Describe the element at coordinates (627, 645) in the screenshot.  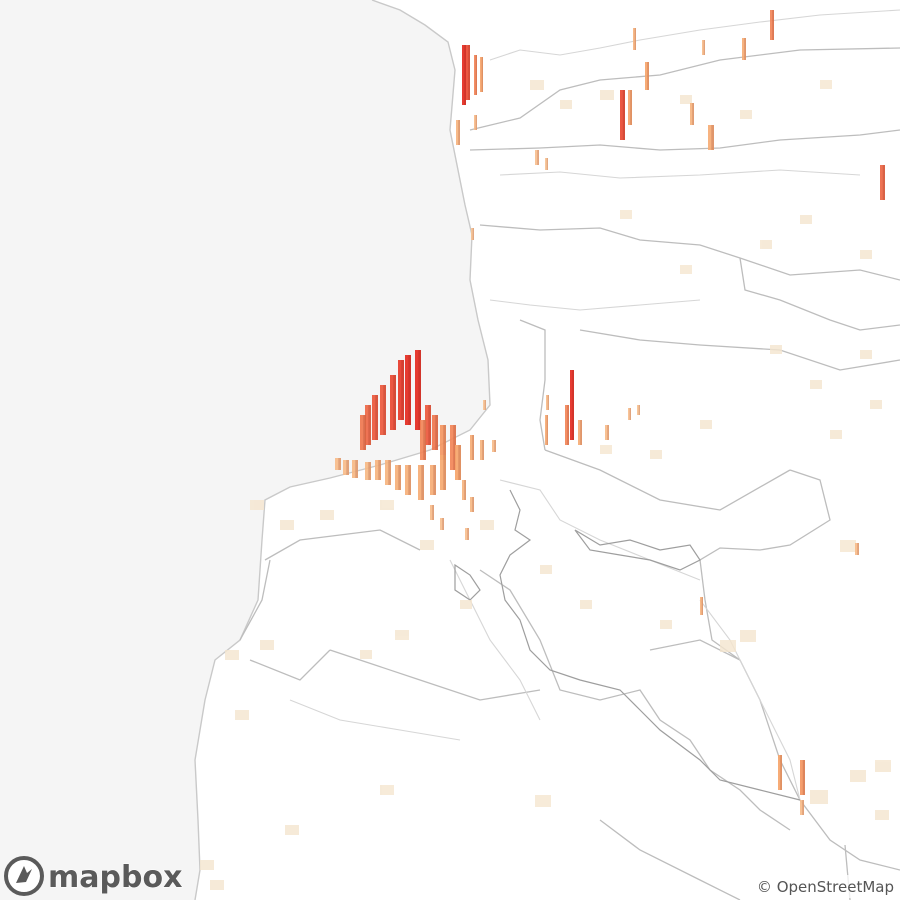
I see `bay-shoreline` at that location.